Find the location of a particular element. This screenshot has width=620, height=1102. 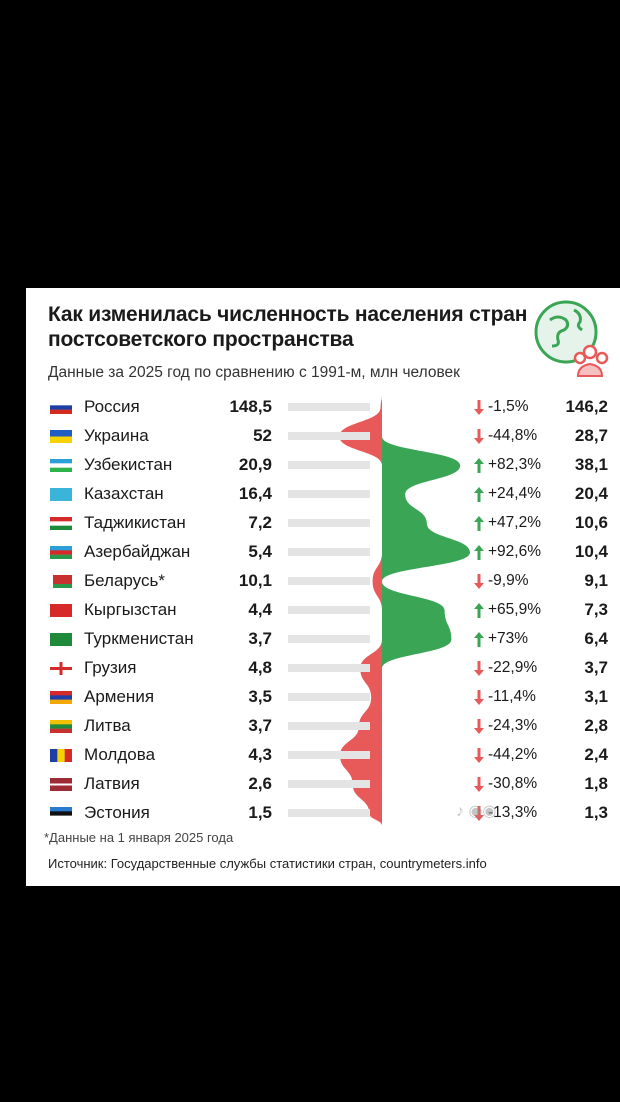

change-percent: +24,4% is located at coordinates (515, 493).